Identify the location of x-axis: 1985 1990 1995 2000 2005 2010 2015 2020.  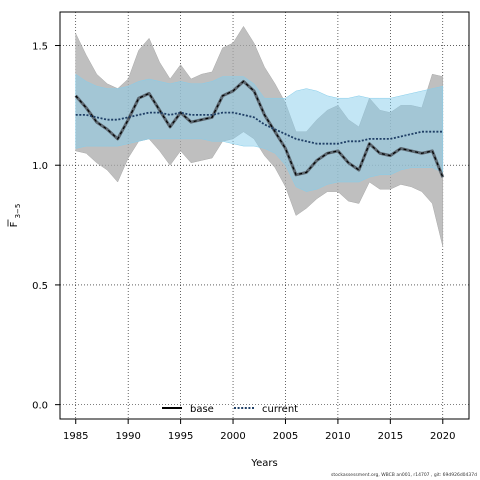
(259, 430).